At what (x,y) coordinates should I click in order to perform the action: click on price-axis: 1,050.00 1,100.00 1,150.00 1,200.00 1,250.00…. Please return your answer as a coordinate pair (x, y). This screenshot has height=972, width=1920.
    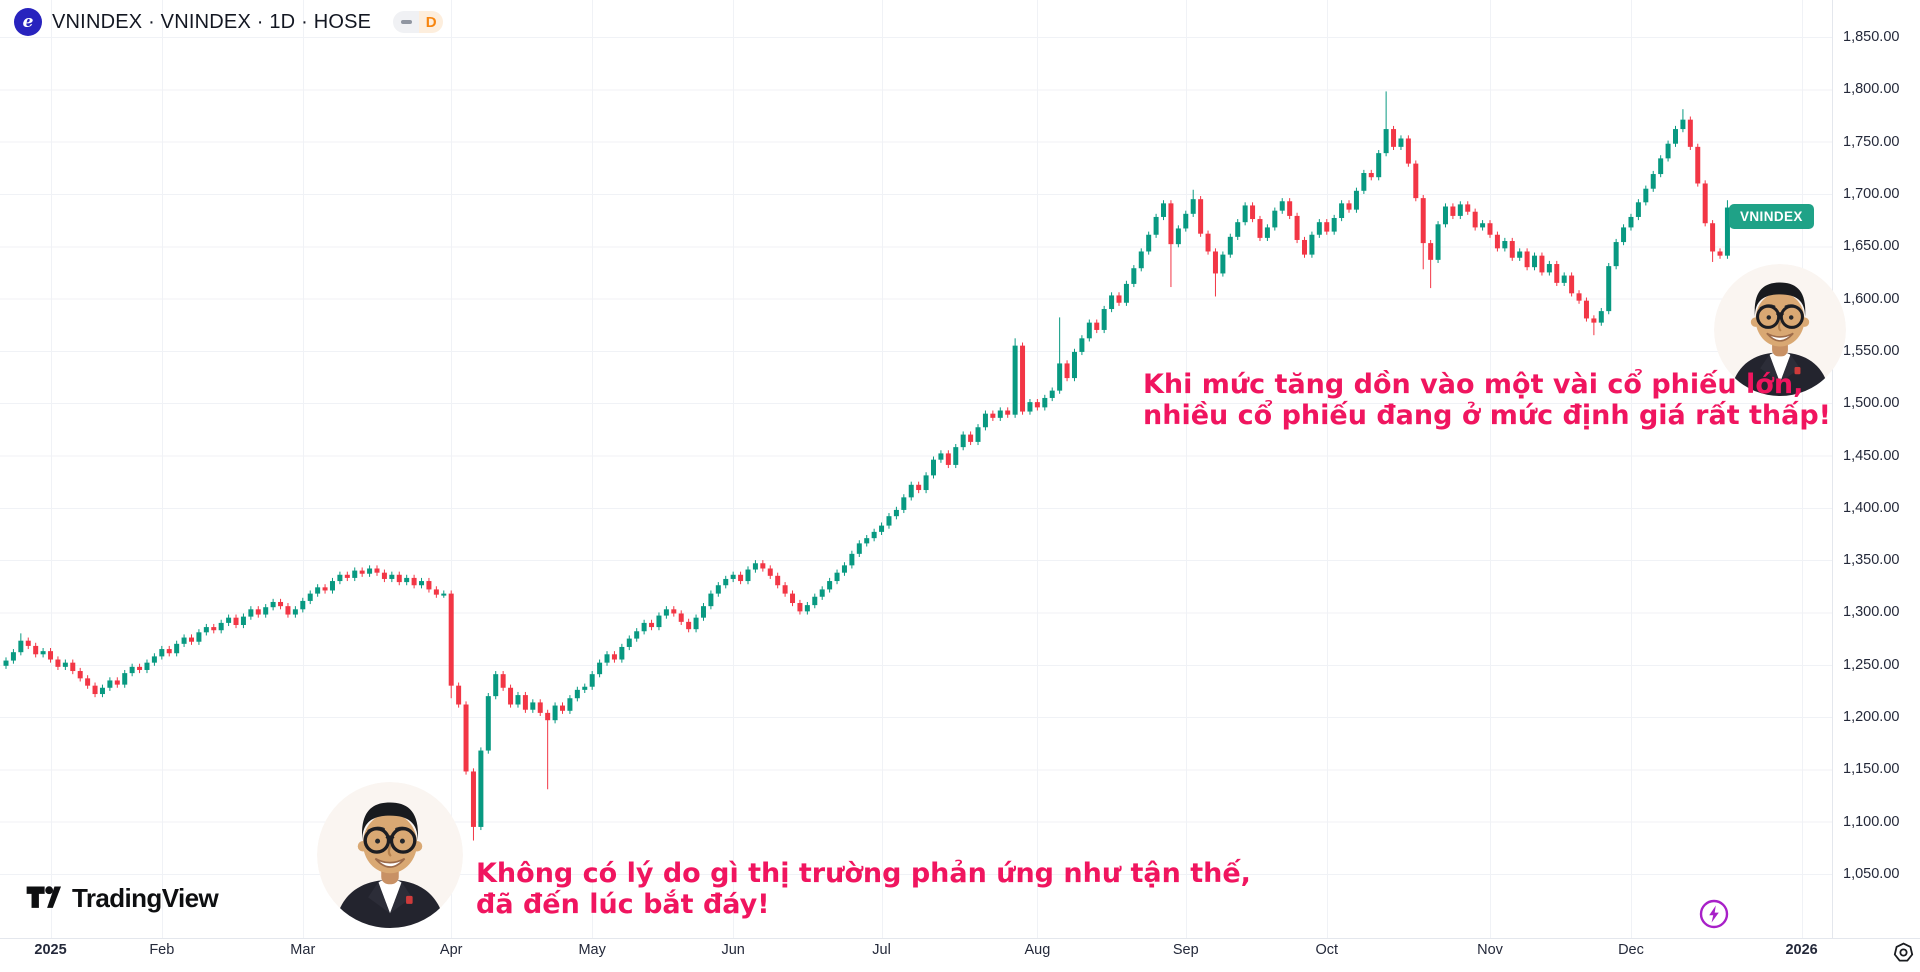
    Looking at the image, I should click on (1876, 469).